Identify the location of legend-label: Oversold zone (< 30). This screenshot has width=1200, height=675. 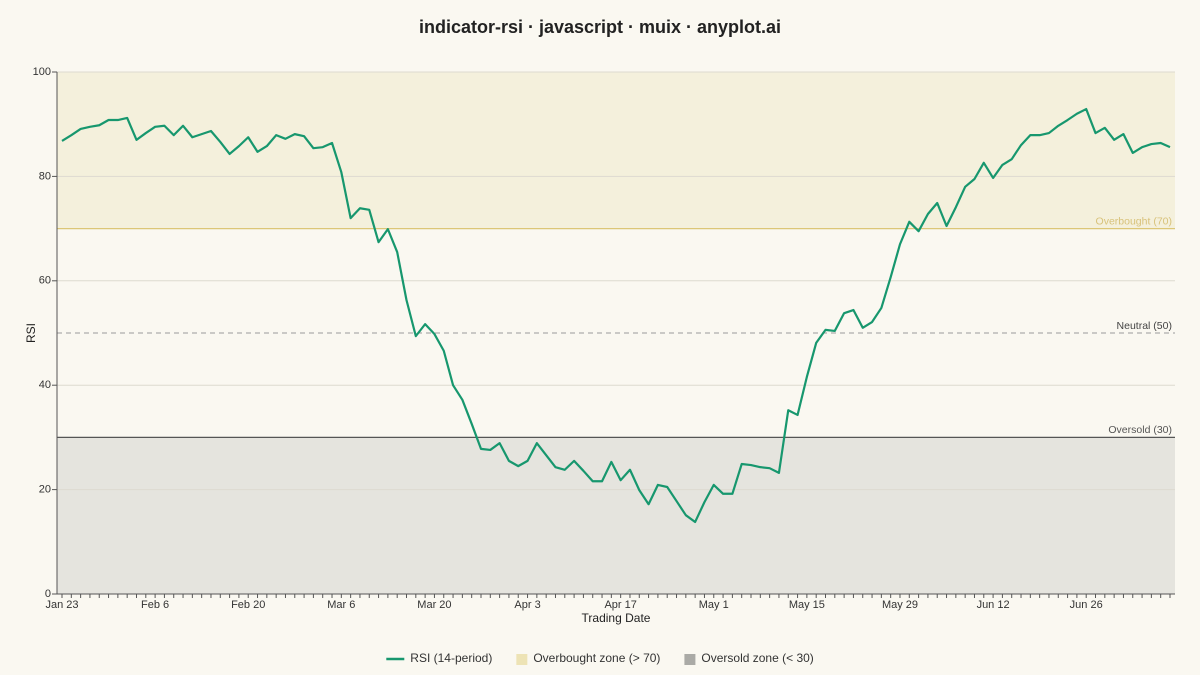
(757, 658).